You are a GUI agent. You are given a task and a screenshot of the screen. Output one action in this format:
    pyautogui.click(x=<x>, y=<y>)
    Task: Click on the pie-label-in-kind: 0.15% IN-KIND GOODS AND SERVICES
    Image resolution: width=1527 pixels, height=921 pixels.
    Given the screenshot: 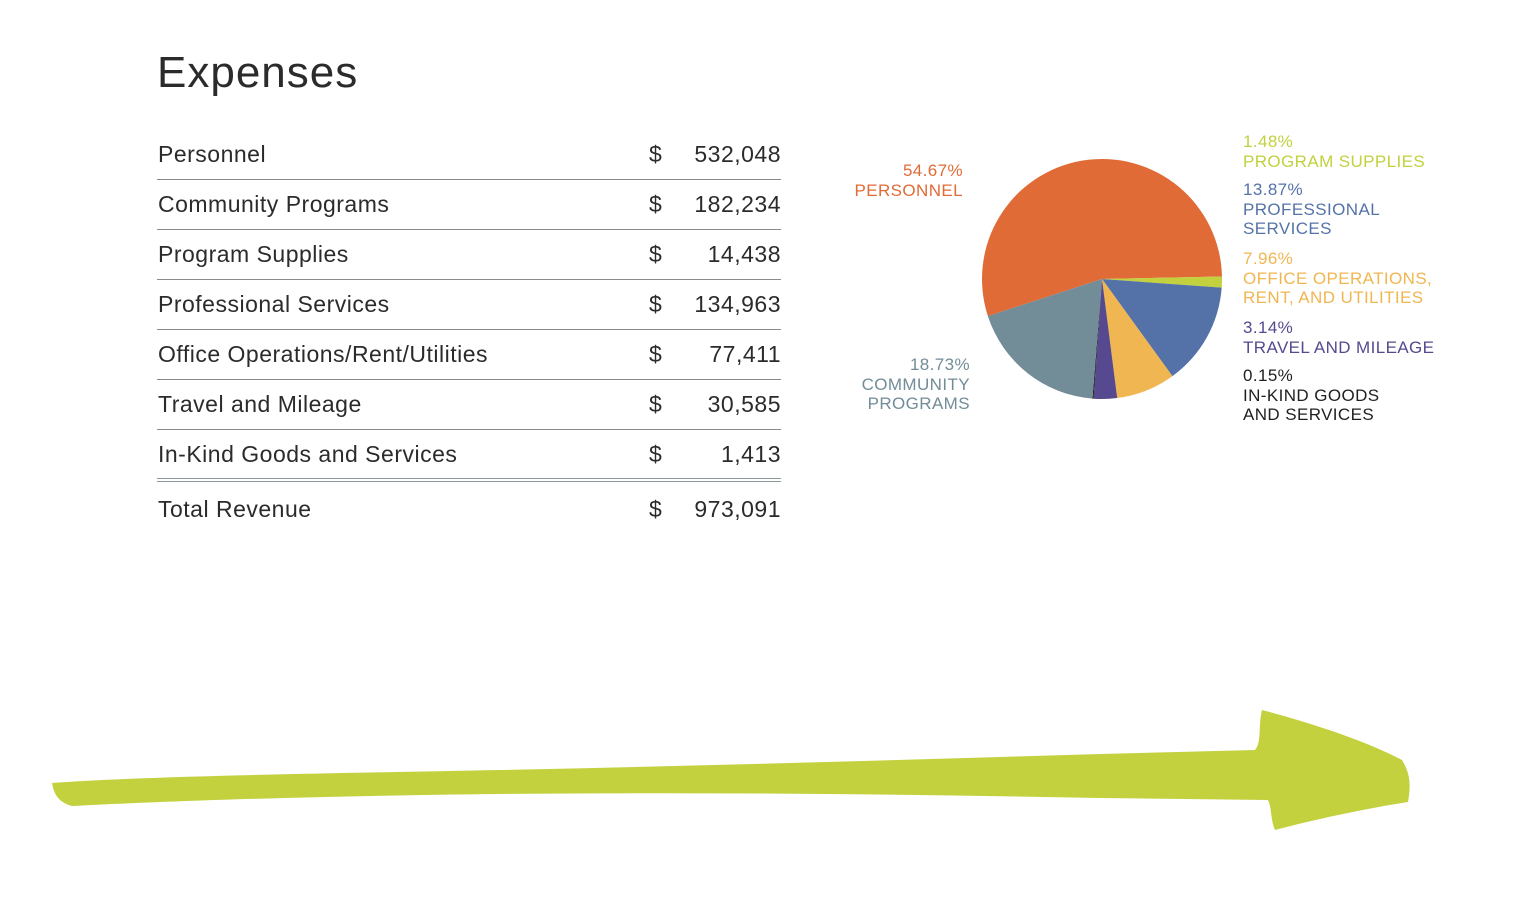 What is the action you would take?
    pyautogui.click(x=1311, y=395)
    